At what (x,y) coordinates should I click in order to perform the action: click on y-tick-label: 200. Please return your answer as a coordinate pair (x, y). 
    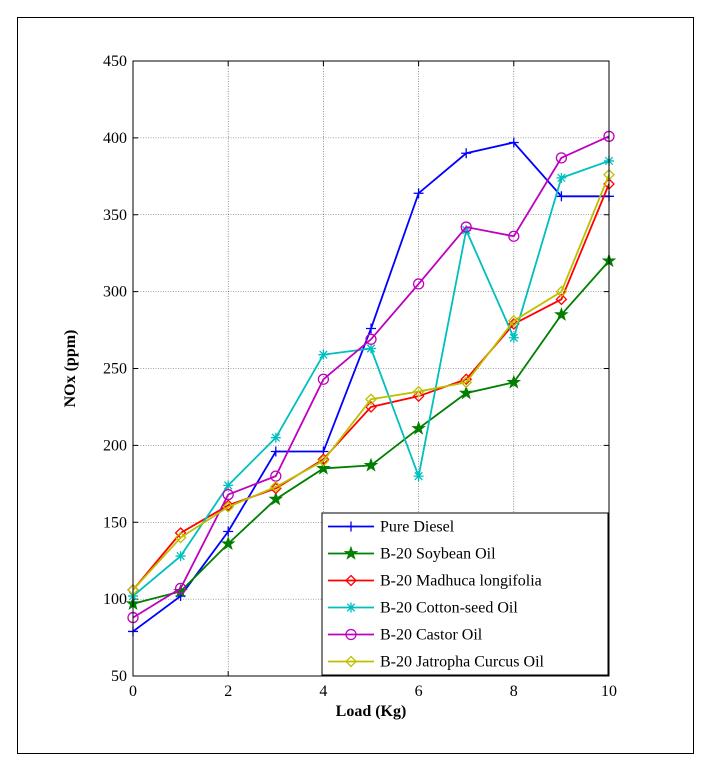
    Looking at the image, I should click on (115, 445).